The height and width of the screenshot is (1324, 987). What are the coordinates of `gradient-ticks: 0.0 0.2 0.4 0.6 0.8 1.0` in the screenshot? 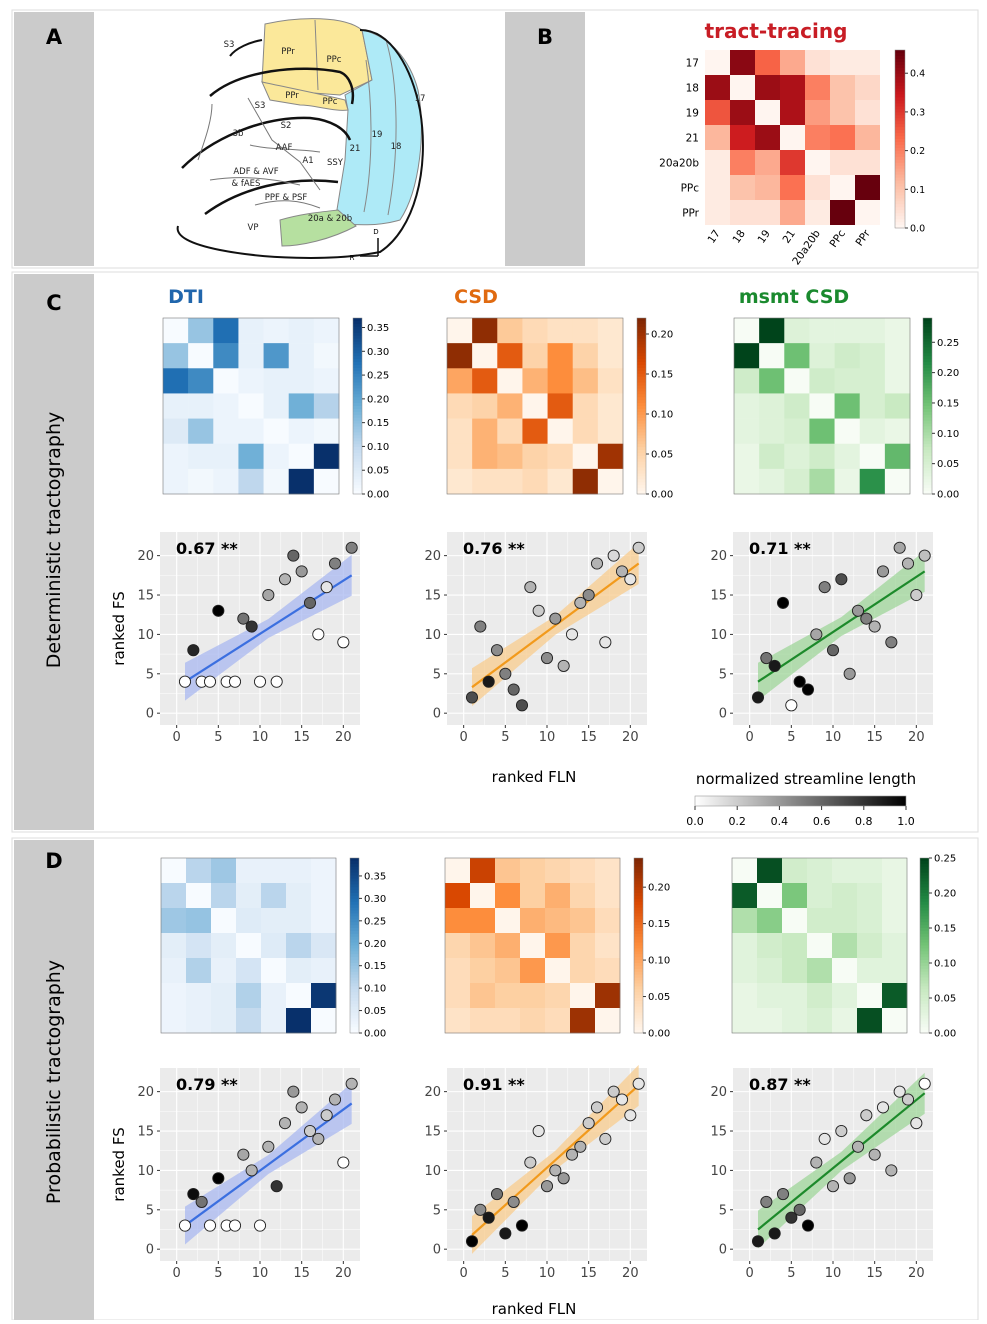 It's located at (800, 817).